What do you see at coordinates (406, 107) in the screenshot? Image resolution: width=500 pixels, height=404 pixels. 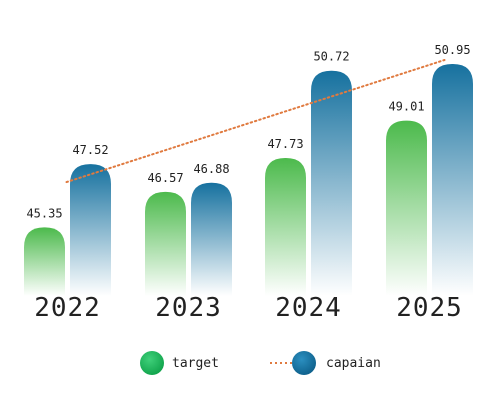 I see `value-label-target-2025: 49.01` at bounding box center [406, 107].